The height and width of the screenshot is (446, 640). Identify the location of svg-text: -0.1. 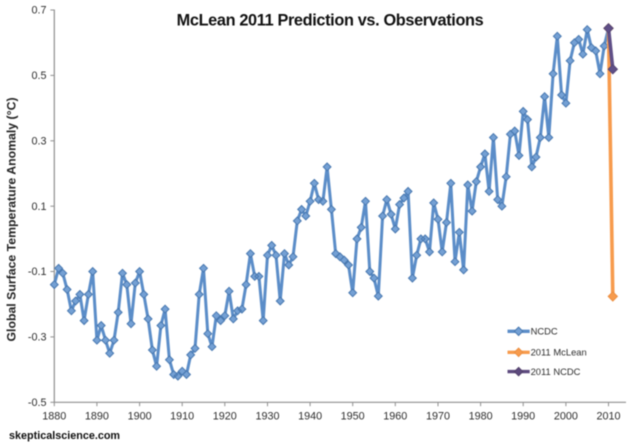
(37, 272).